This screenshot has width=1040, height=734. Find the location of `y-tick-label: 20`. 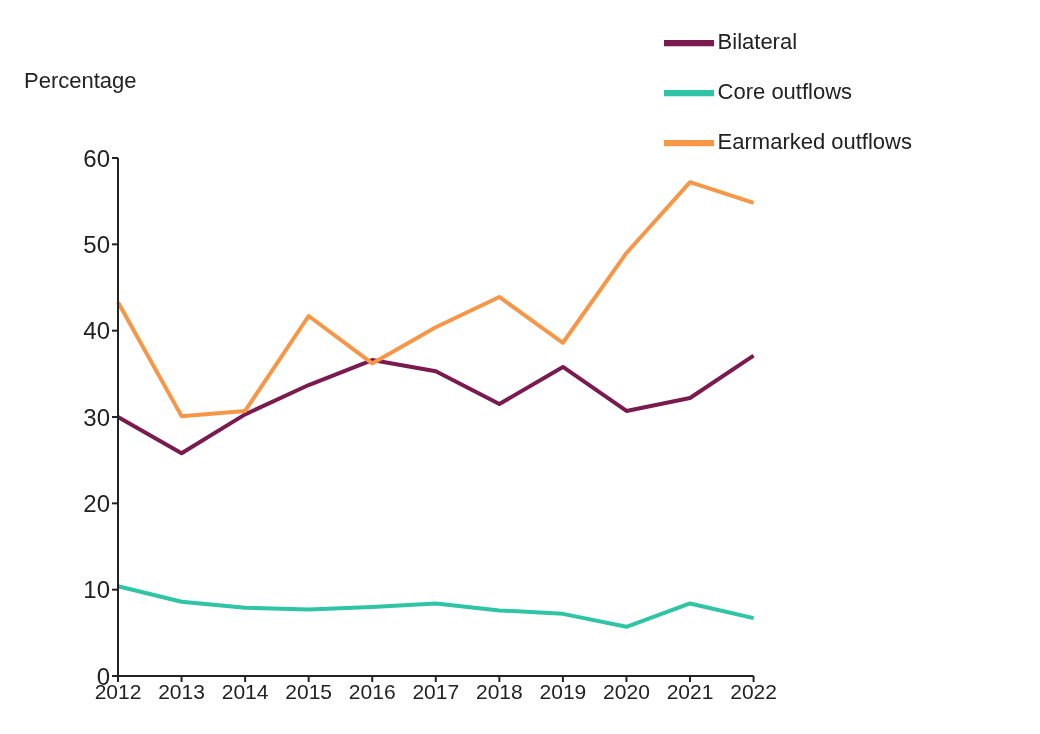

y-tick-label: 20 is located at coordinates (96, 503).